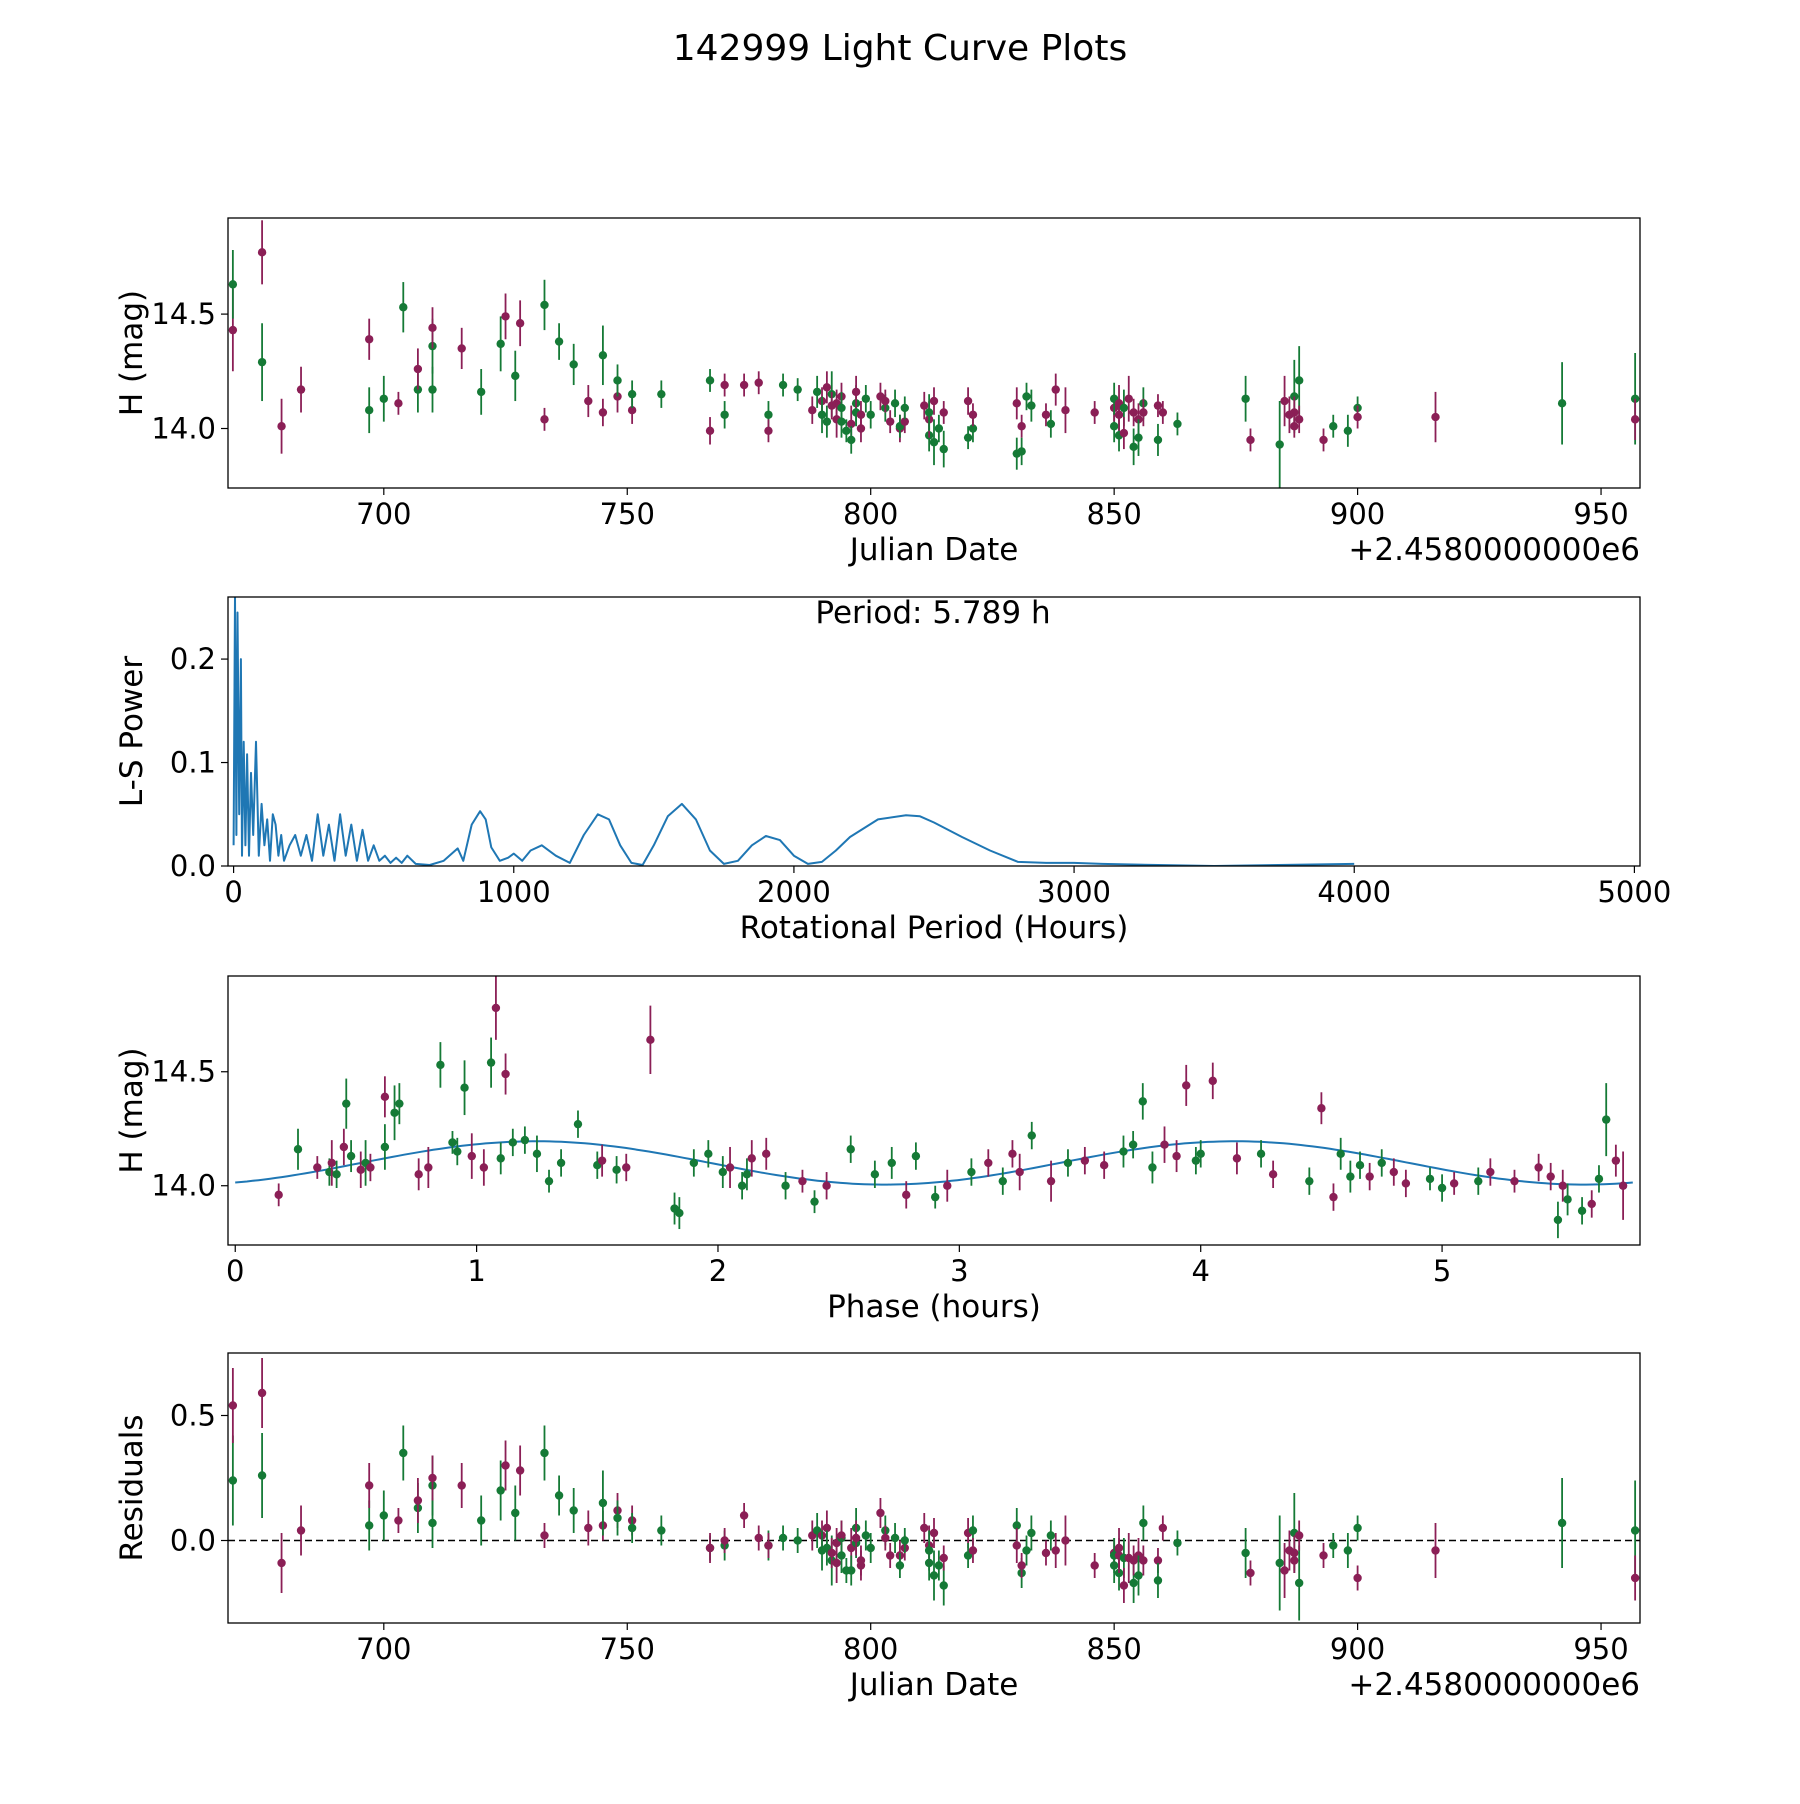  I want to click on light-curve-ytick-label: 14.5, so click(183, 314).